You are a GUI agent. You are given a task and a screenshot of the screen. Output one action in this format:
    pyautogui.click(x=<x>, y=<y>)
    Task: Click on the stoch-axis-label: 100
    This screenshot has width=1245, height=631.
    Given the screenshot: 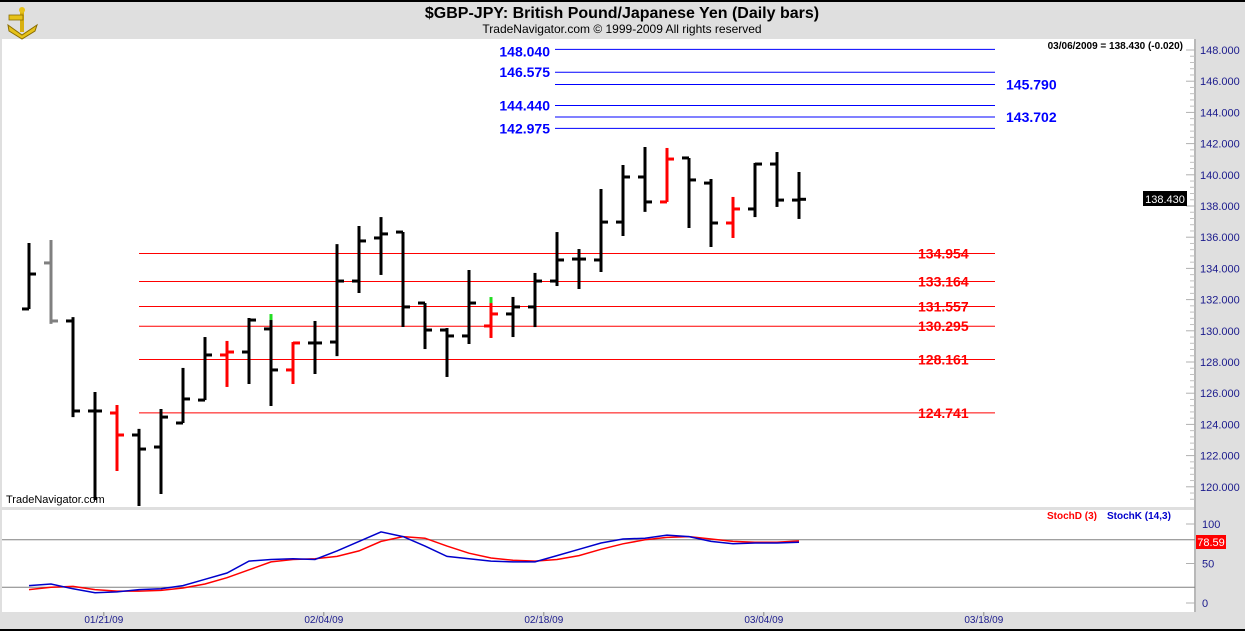 What is the action you would take?
    pyautogui.click(x=1211, y=525)
    